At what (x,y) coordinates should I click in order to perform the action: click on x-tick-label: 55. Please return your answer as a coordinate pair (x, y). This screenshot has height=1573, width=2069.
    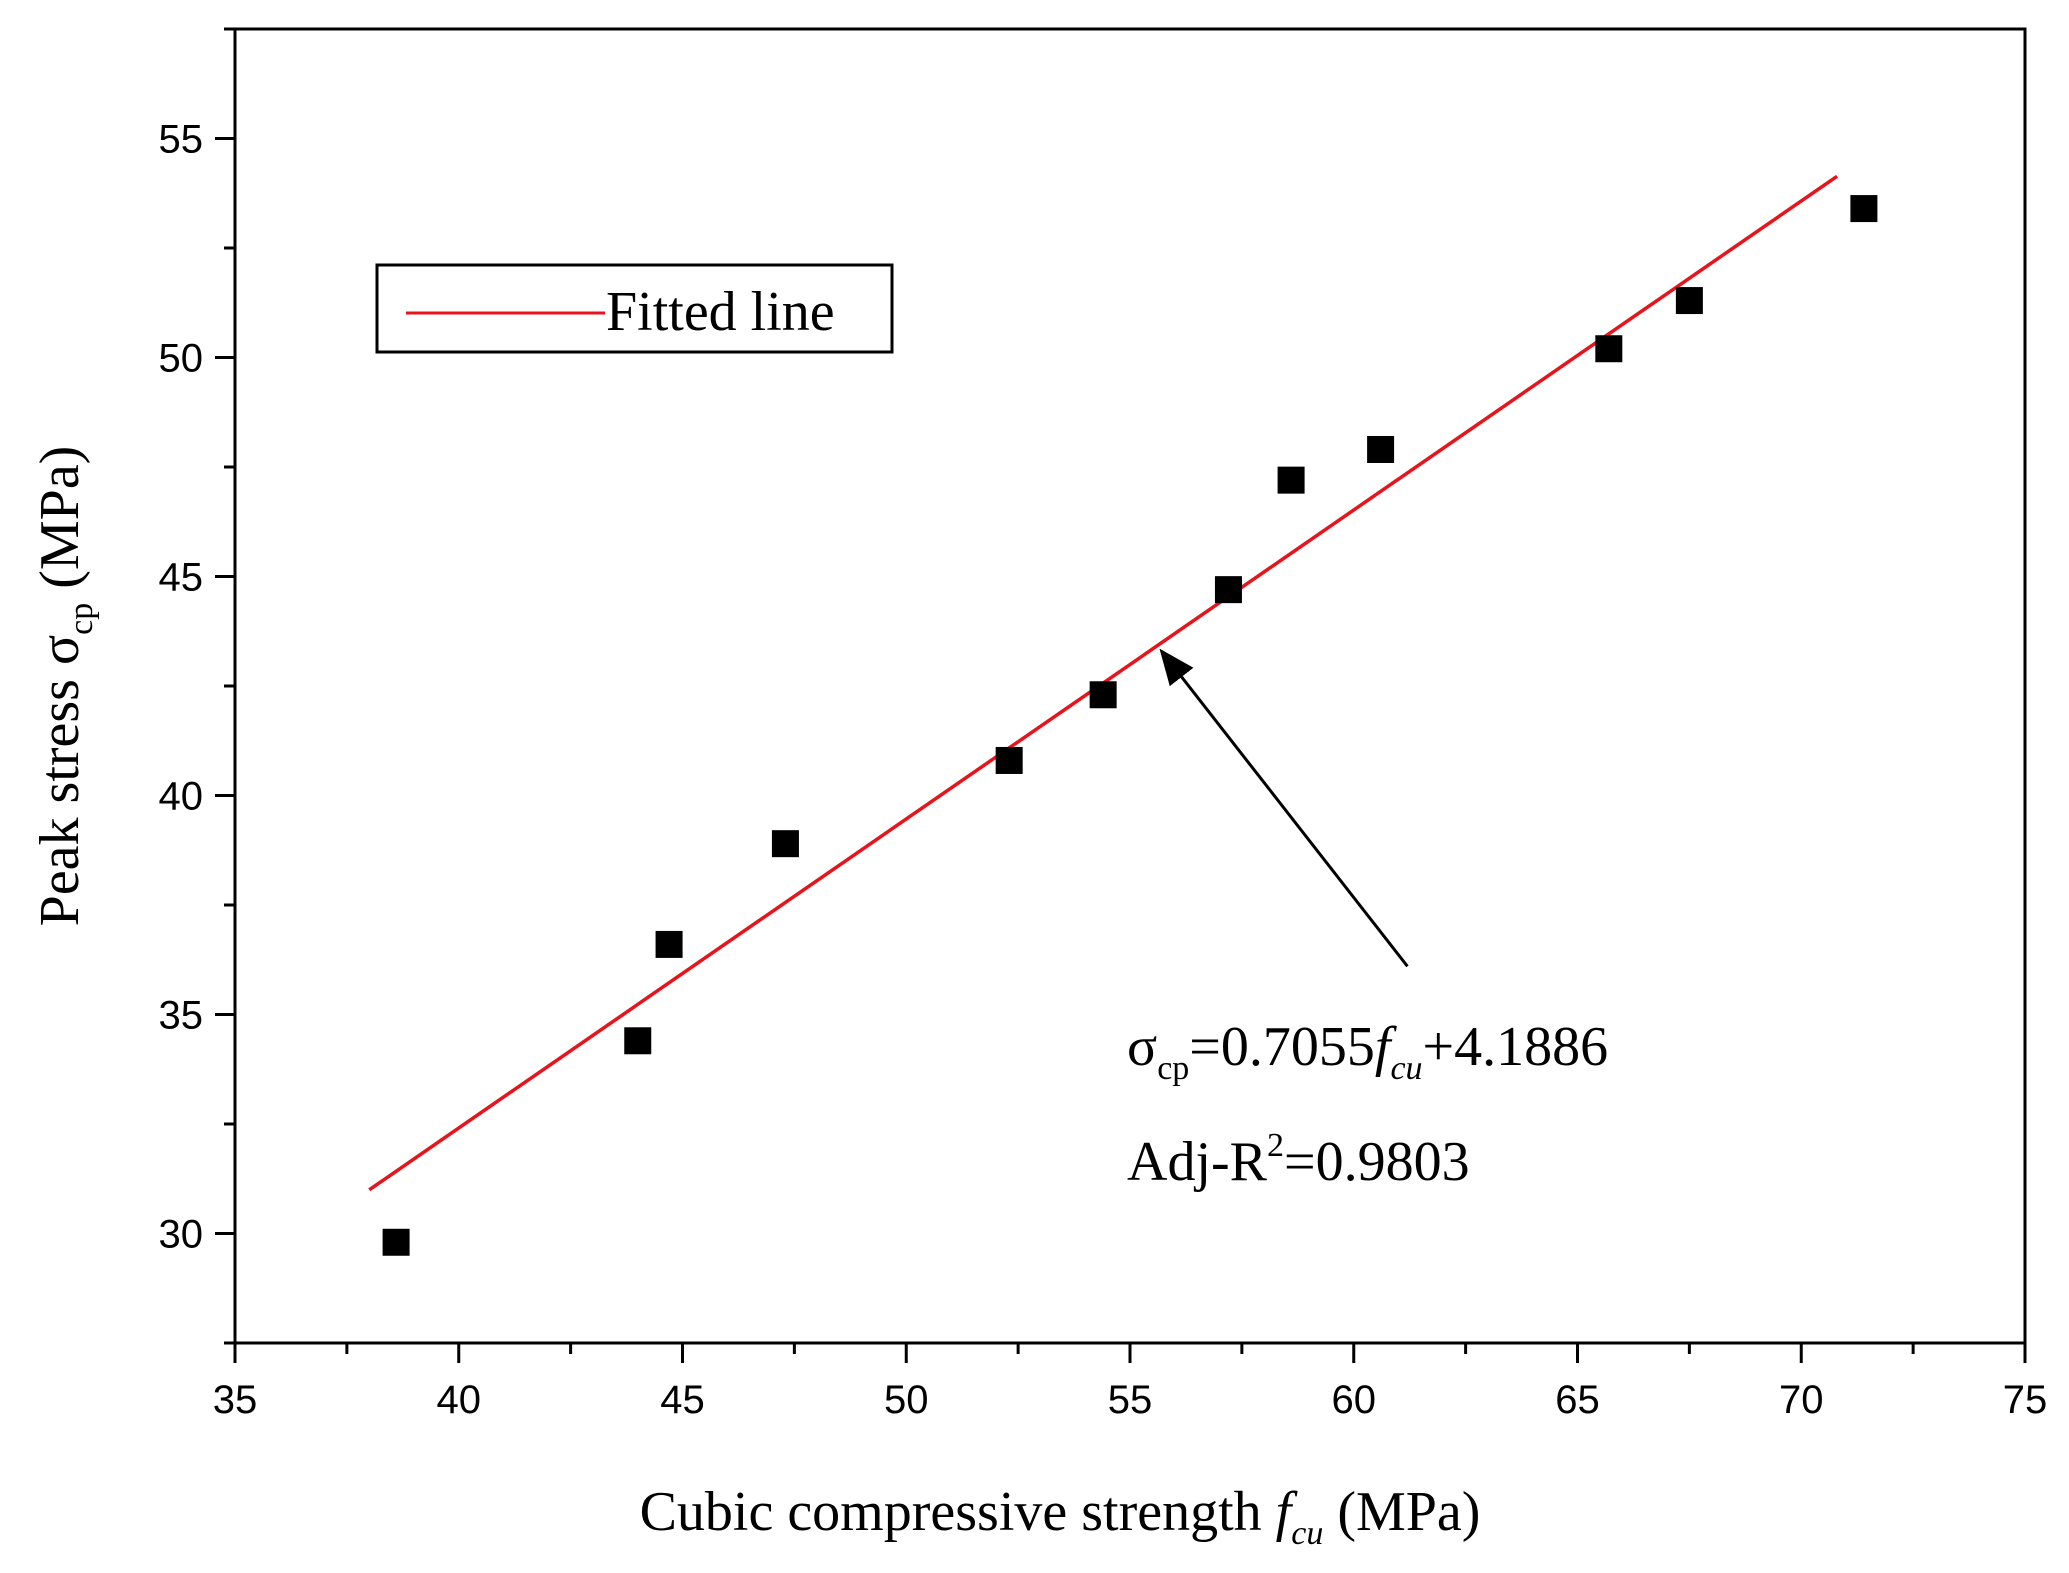
    Looking at the image, I should click on (1130, 1400).